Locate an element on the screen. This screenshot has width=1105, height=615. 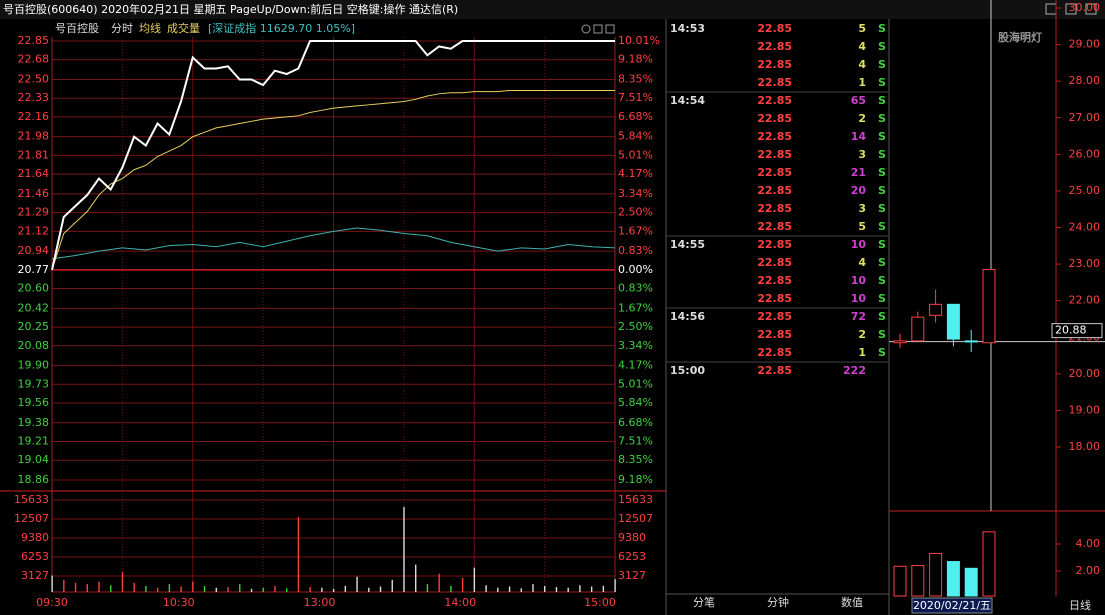
y-tick-label: 19.38 is located at coordinates (34, 422).